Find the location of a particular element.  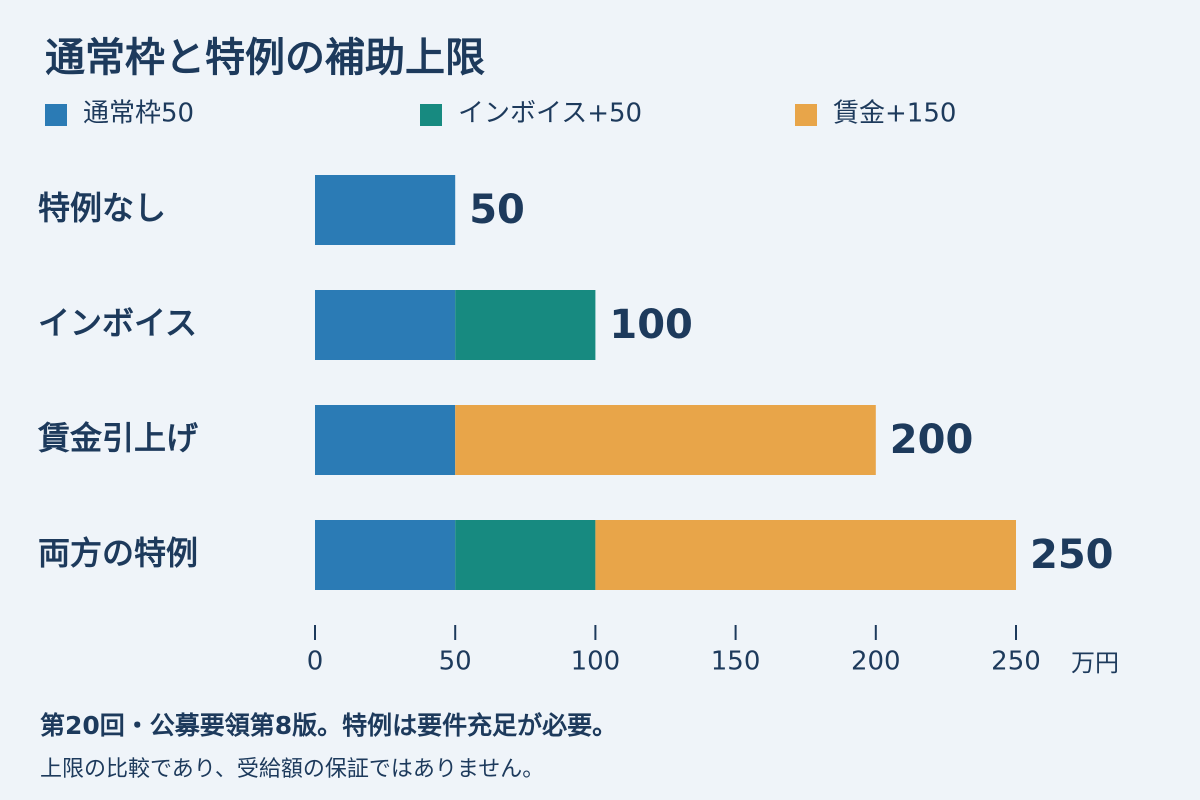

x-unit: 万円 is located at coordinates (1095, 663).